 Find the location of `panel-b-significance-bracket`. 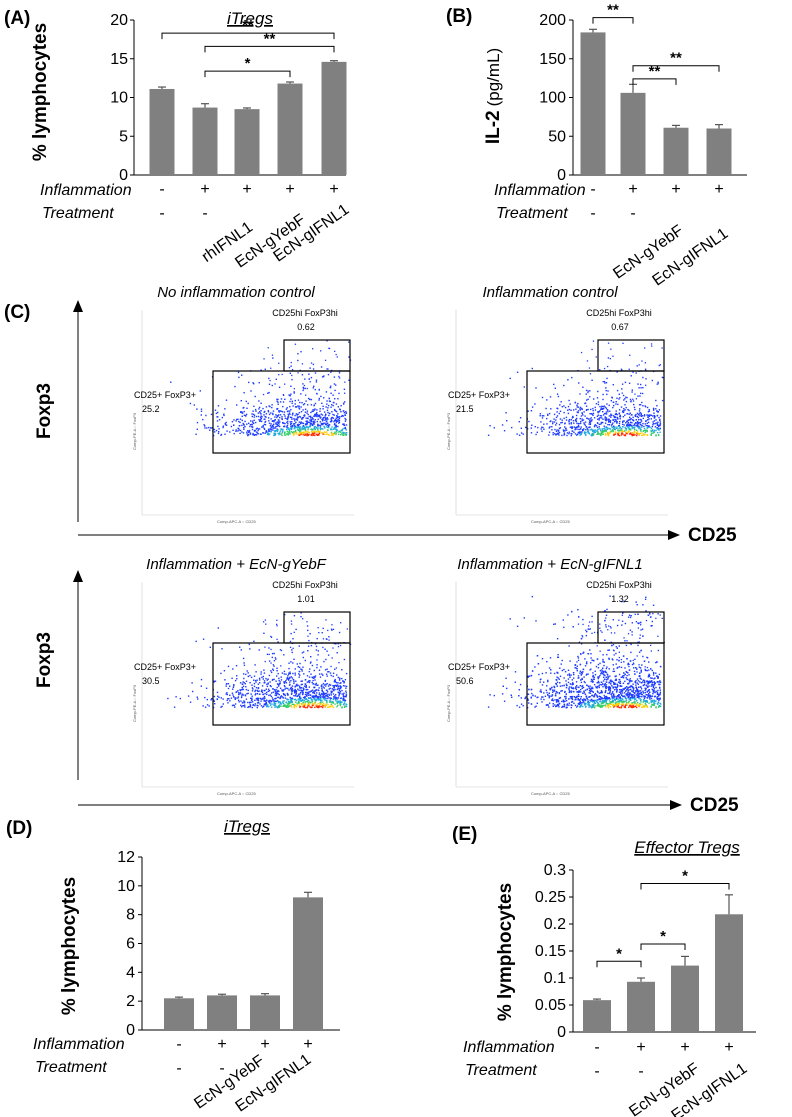

panel-b-significance-bracket is located at coordinates (613, 20).